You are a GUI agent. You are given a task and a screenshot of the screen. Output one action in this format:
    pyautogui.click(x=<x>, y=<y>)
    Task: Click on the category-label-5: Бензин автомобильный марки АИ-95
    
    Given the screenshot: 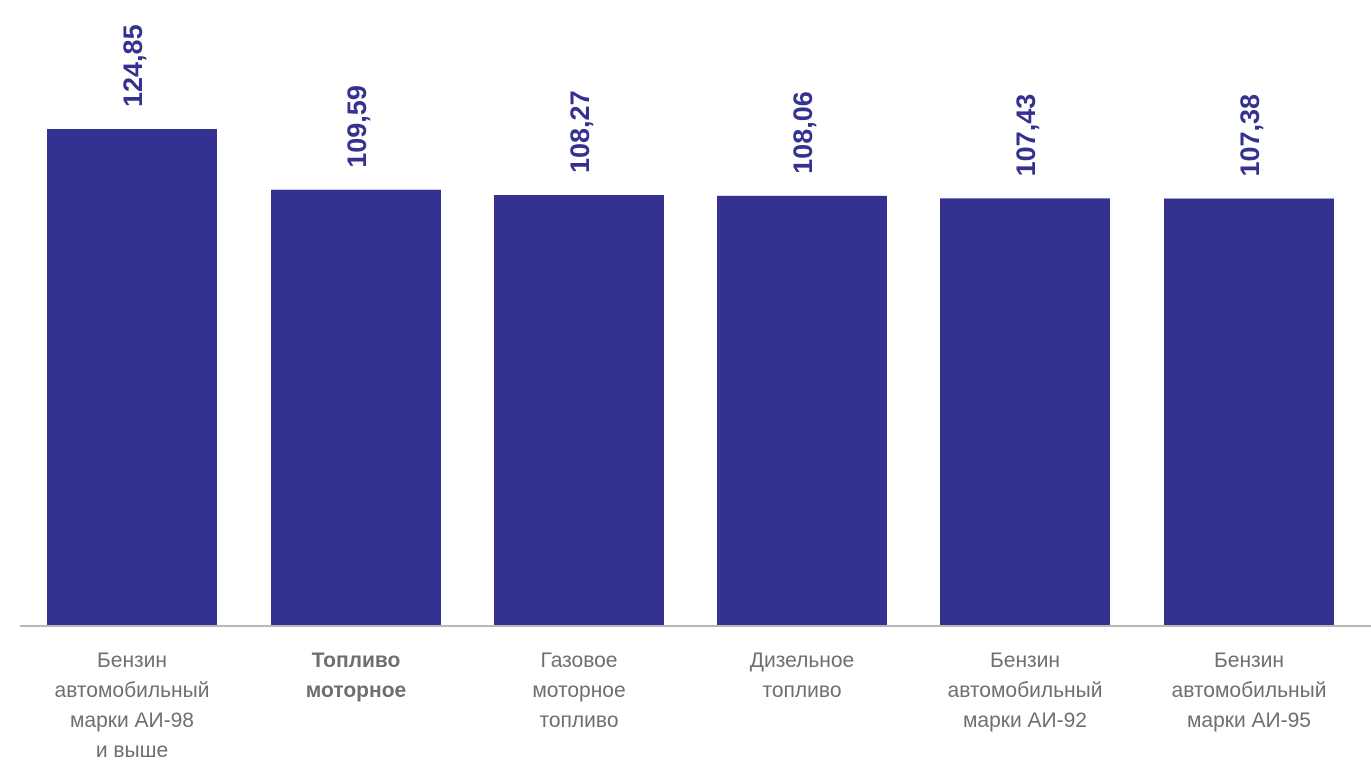 What is the action you would take?
    pyautogui.click(x=1249, y=691)
    